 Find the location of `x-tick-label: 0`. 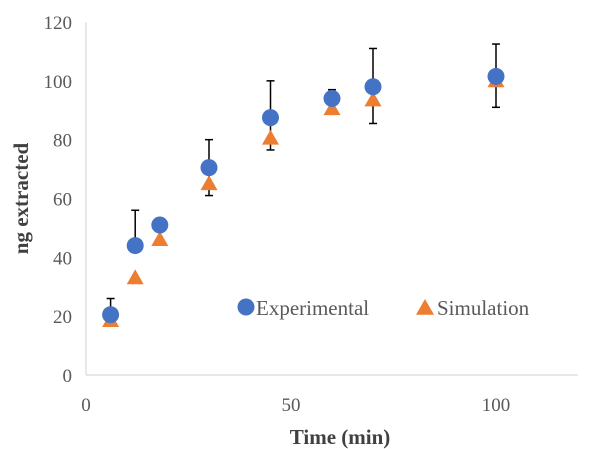

x-tick-label: 0 is located at coordinates (86, 405).